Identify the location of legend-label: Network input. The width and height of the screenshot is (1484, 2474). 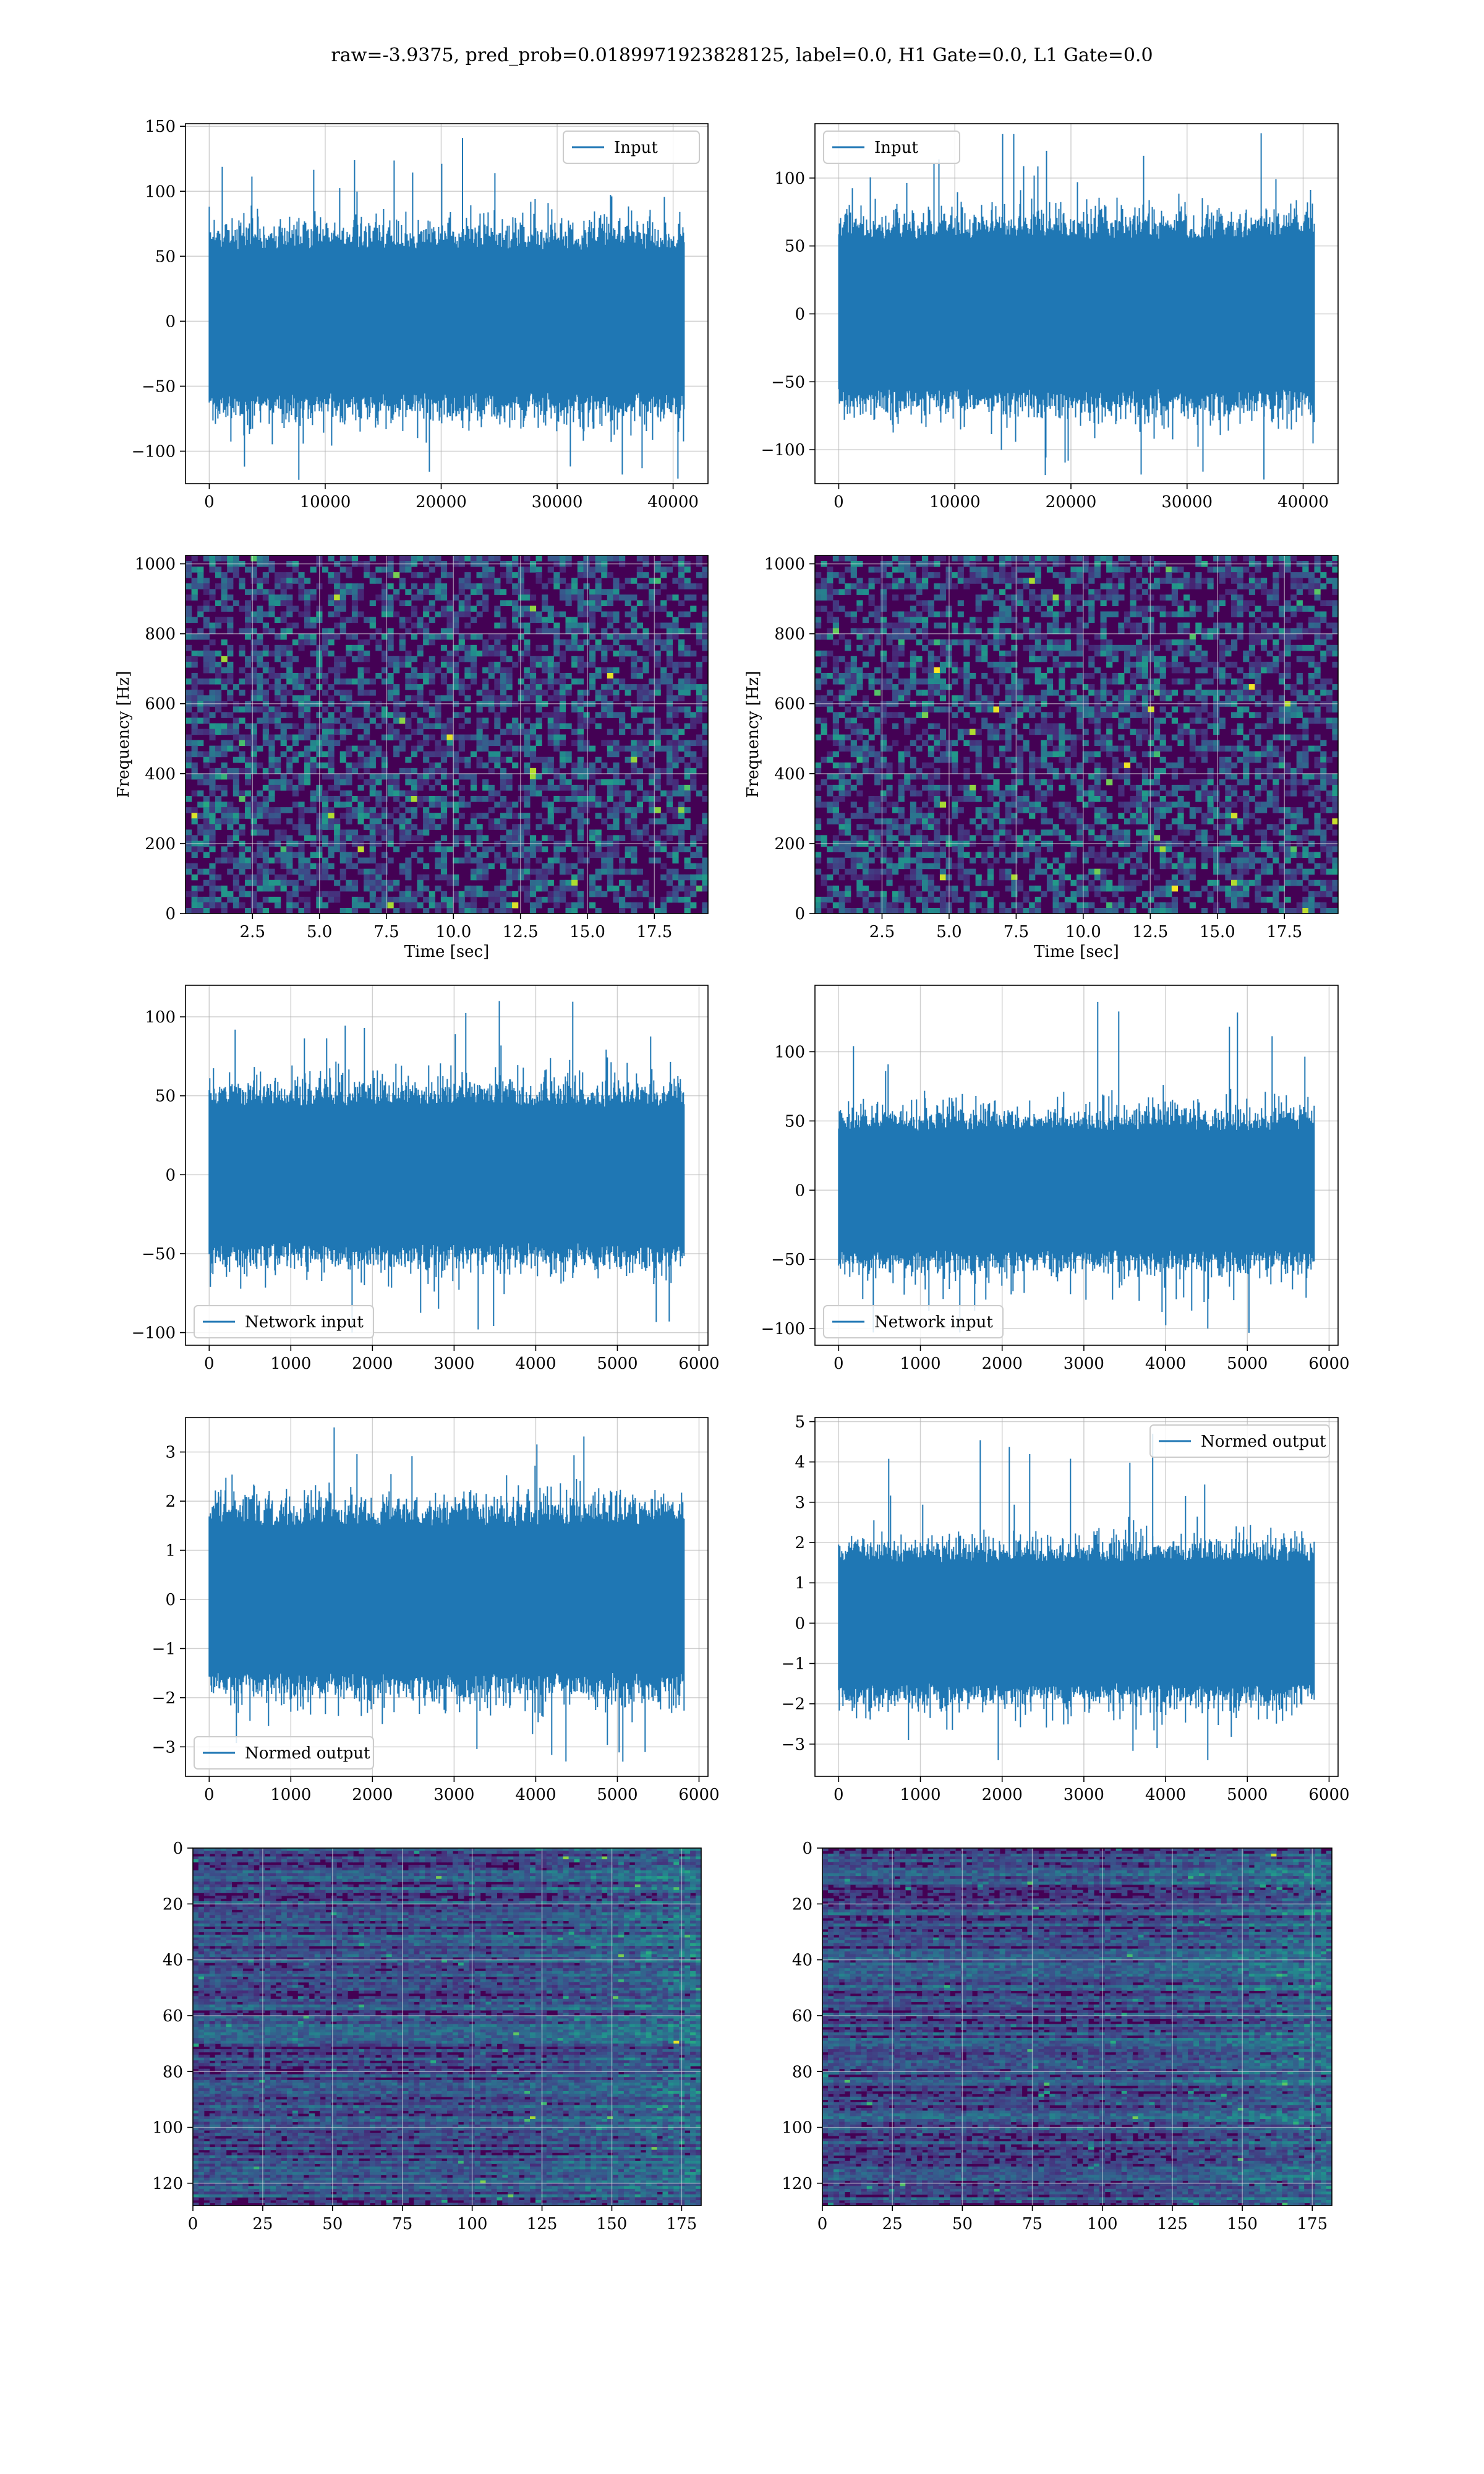
(933, 1323).